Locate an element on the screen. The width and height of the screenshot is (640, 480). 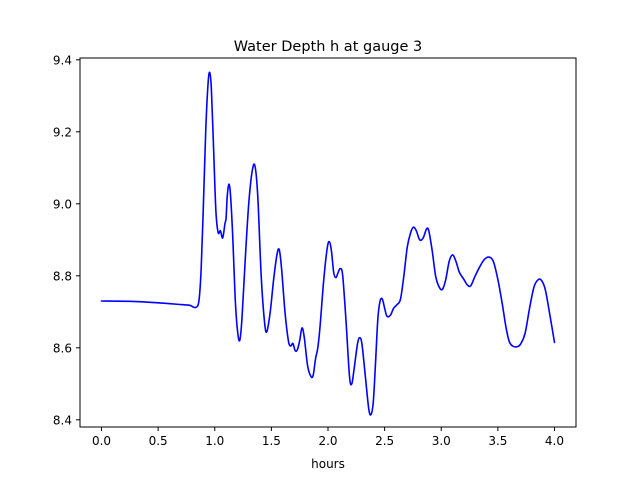
y-tick-label: 9.0 is located at coordinates (62, 204).